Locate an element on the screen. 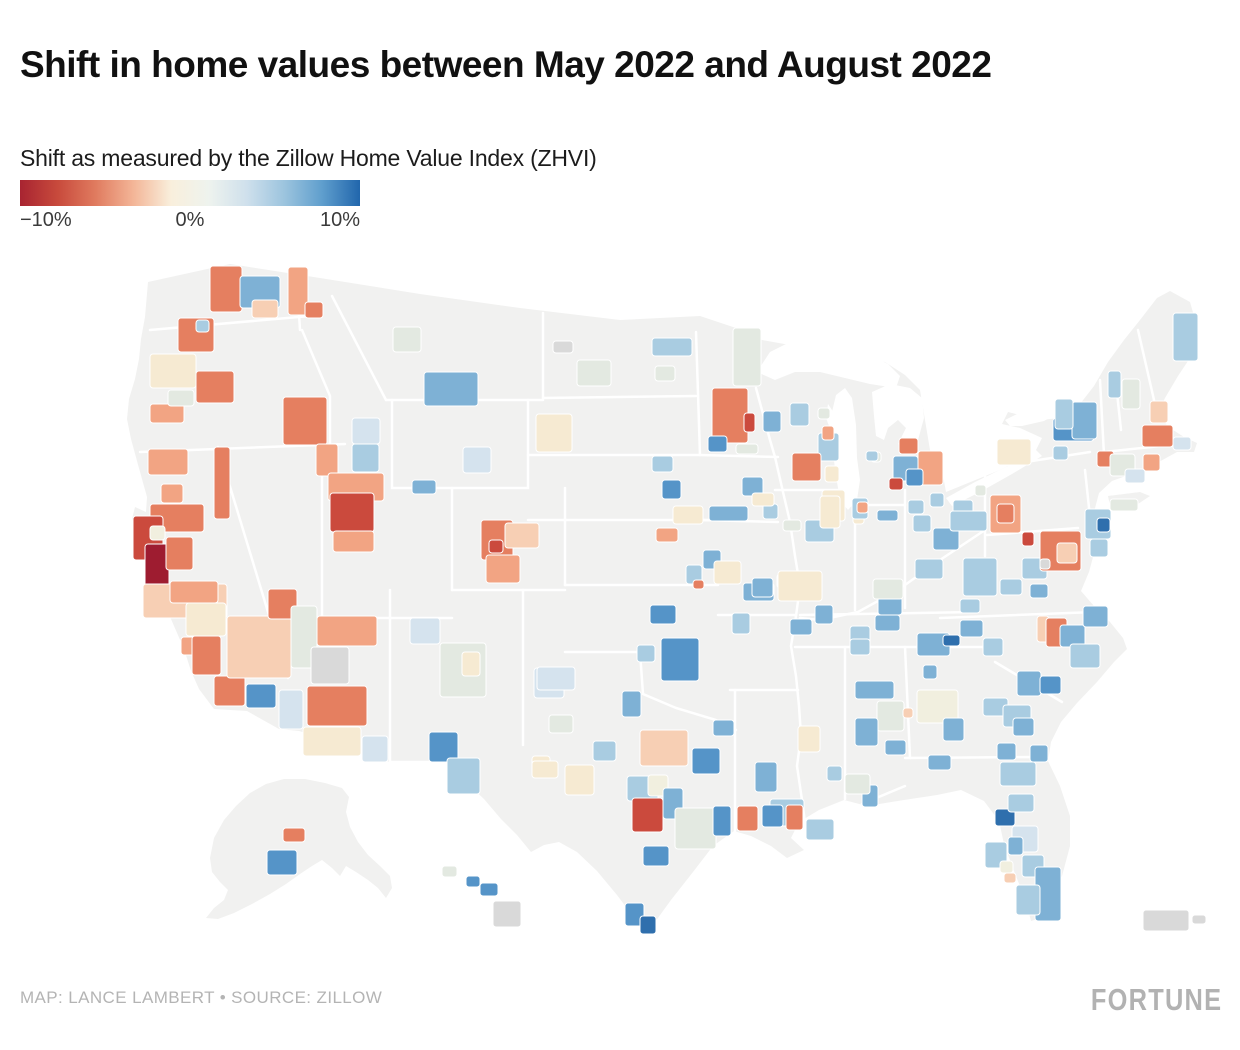 This screenshot has height=1050, width=1240. great-lake is located at coordinates (828, 363).